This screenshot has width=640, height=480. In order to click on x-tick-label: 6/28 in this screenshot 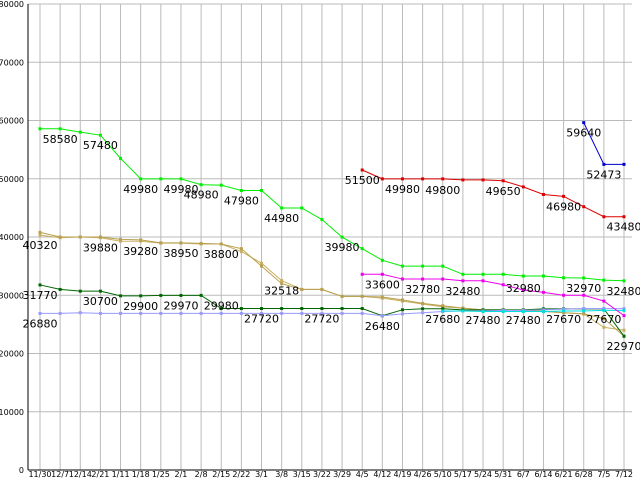, I will do `click(584, 474)`.